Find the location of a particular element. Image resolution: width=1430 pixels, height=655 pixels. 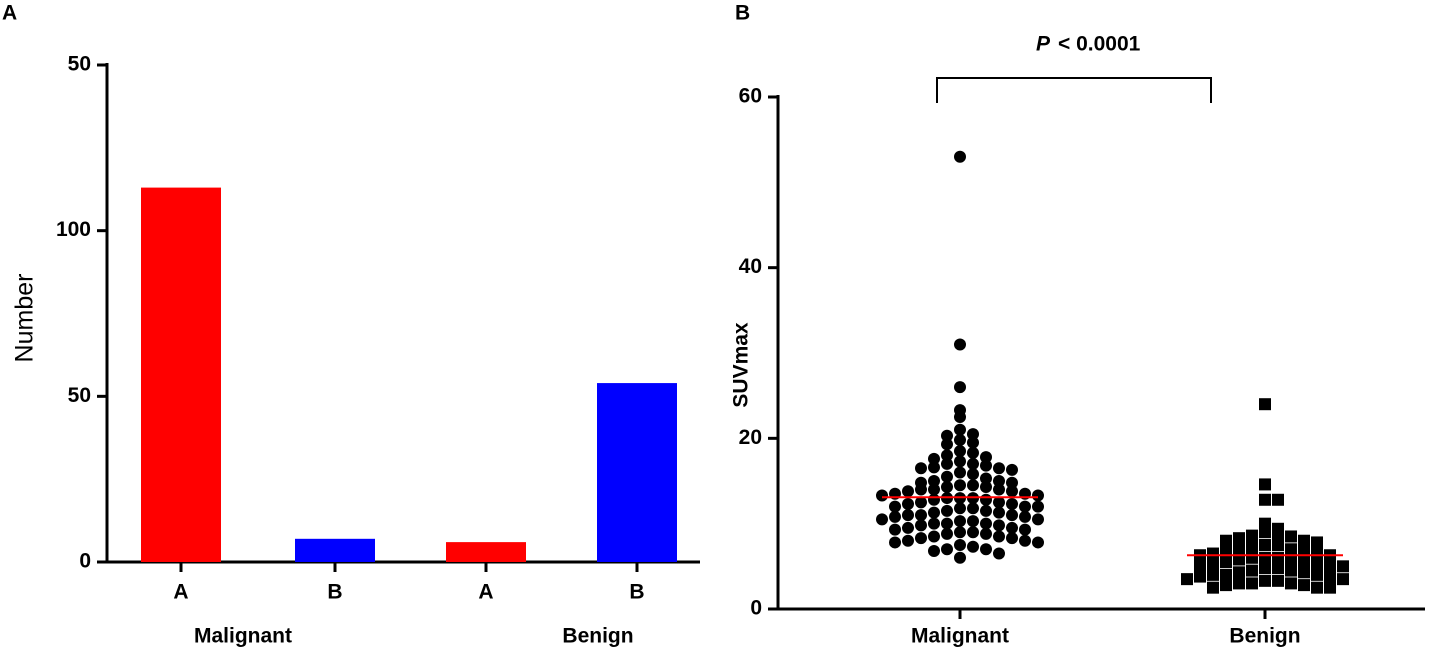

panel-label: A is located at coordinates (9, 13).